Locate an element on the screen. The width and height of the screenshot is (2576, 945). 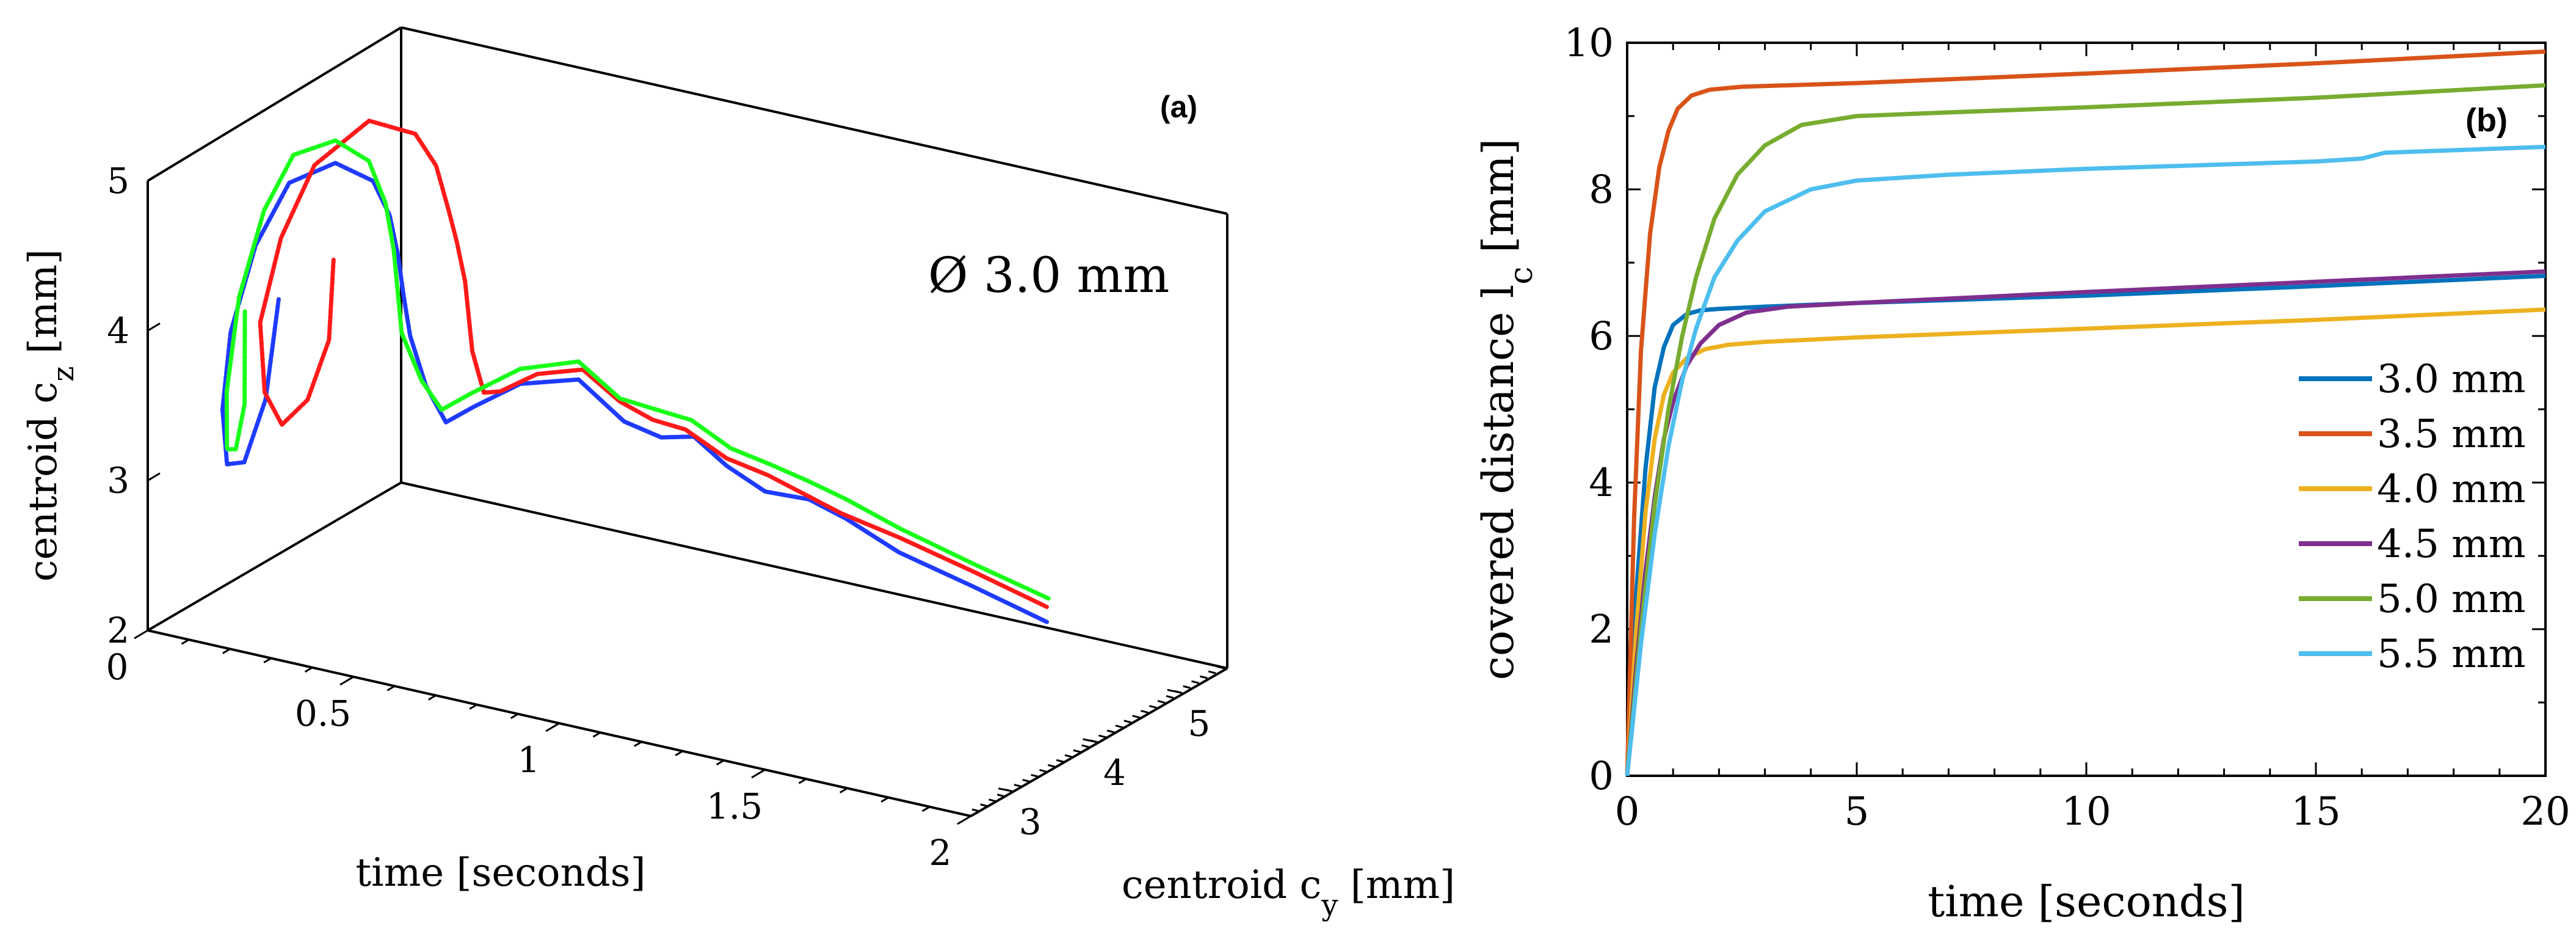
panel-a-x-axis-label: time [seconds] is located at coordinates (500, 873).